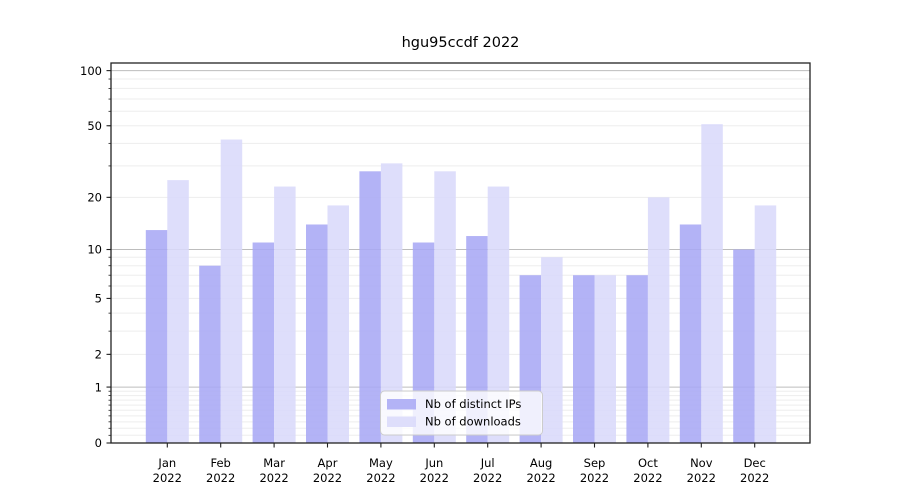  I want to click on y-tick-label: 5, so click(98, 299).